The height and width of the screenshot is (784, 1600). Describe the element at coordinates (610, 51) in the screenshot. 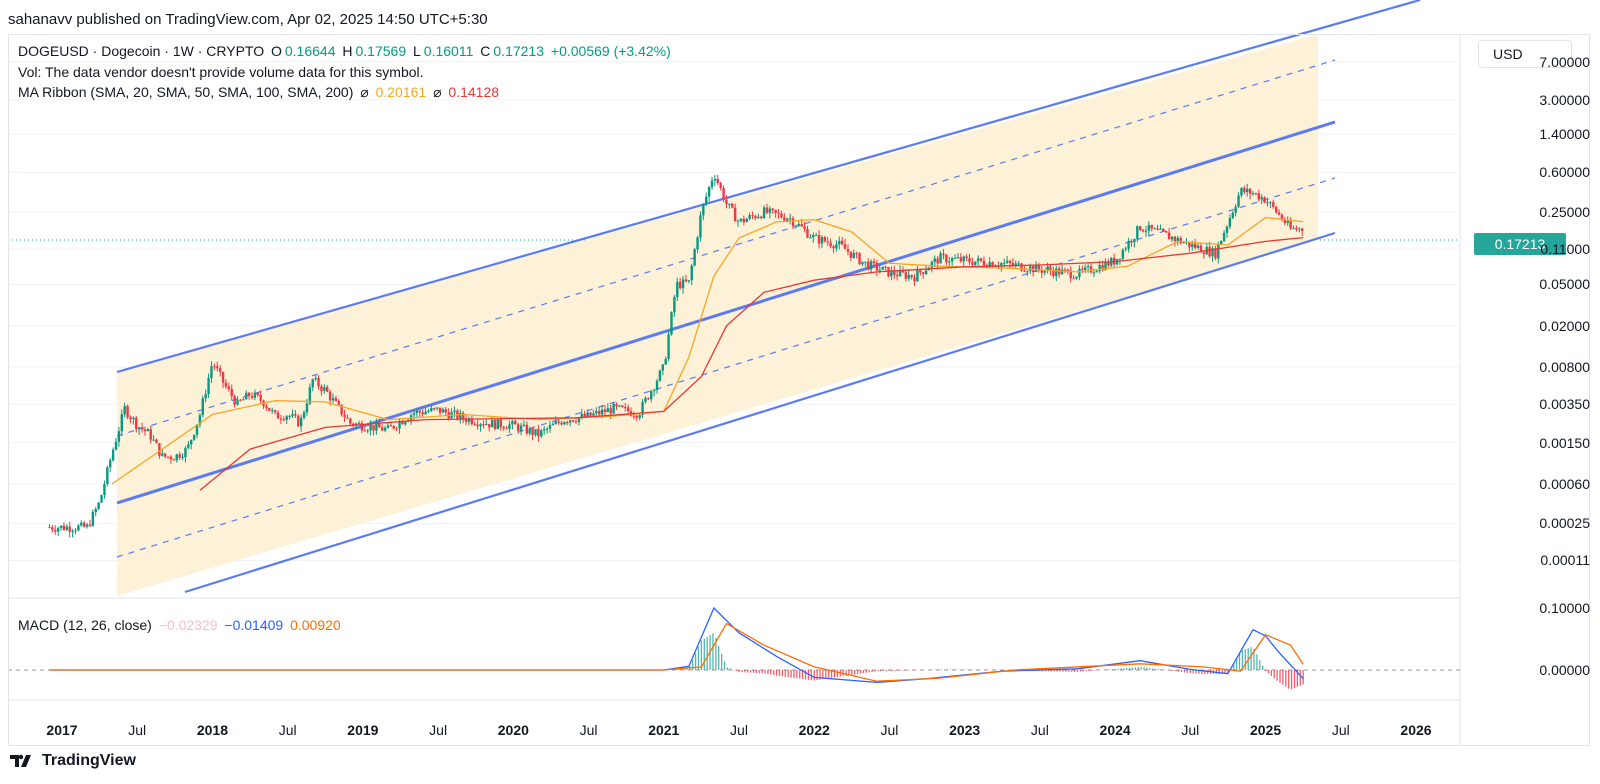

I see `change-value: +0.00569 (+3.42%)` at that location.